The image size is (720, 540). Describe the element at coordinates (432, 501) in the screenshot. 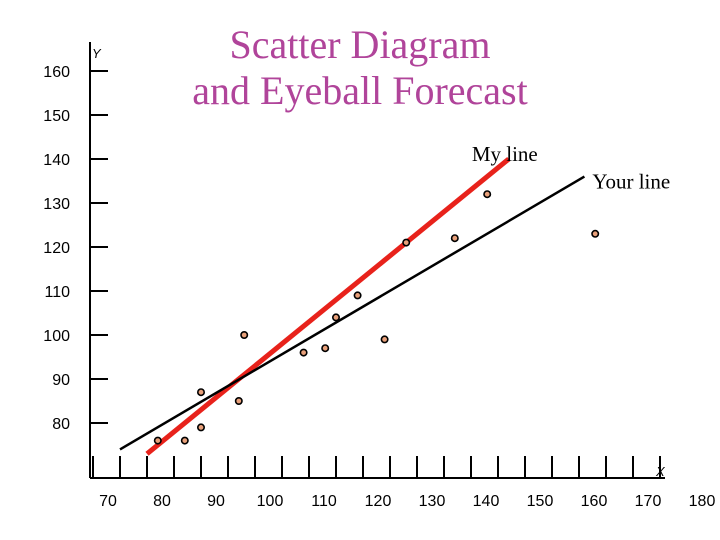

I see `x-tick-label: 130` at that location.